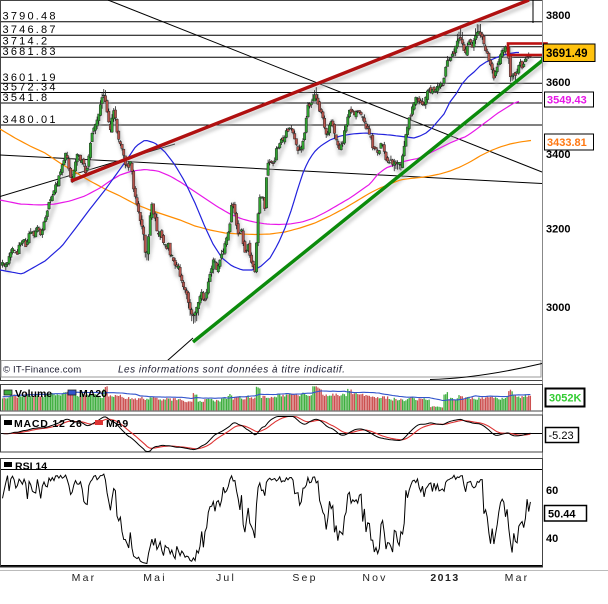  I want to click on svg-text: 3601.19, so click(30, 78).